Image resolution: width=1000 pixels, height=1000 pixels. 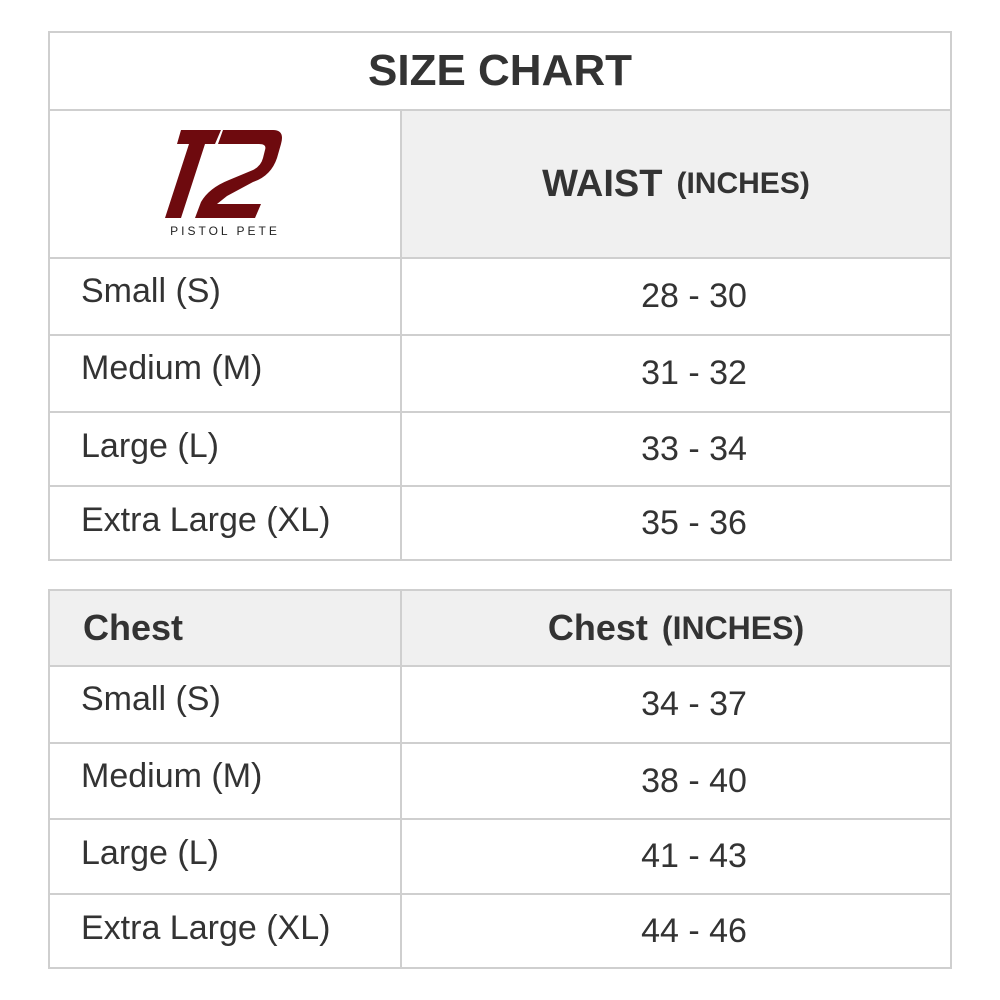 I want to click on table-row: Large (L) 33 - 34, so click(x=500, y=448).